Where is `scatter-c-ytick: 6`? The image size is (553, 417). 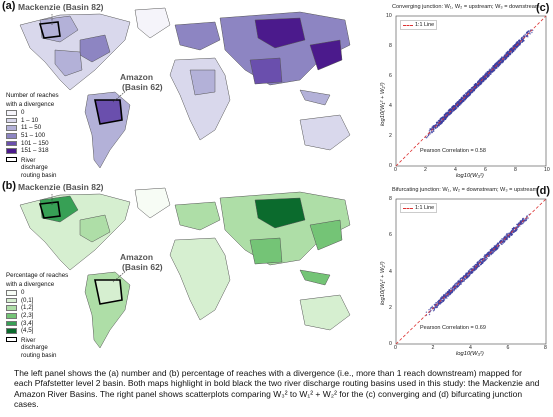
scatter-c-ytick: 6 is located at coordinates (390, 76).